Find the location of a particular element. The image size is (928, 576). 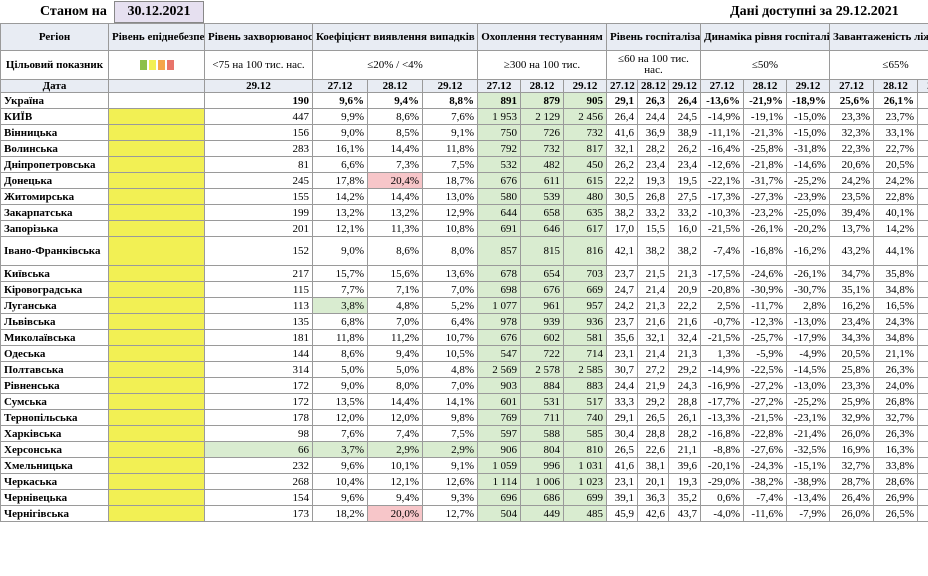

testing-value: 517 is located at coordinates (585, 401).